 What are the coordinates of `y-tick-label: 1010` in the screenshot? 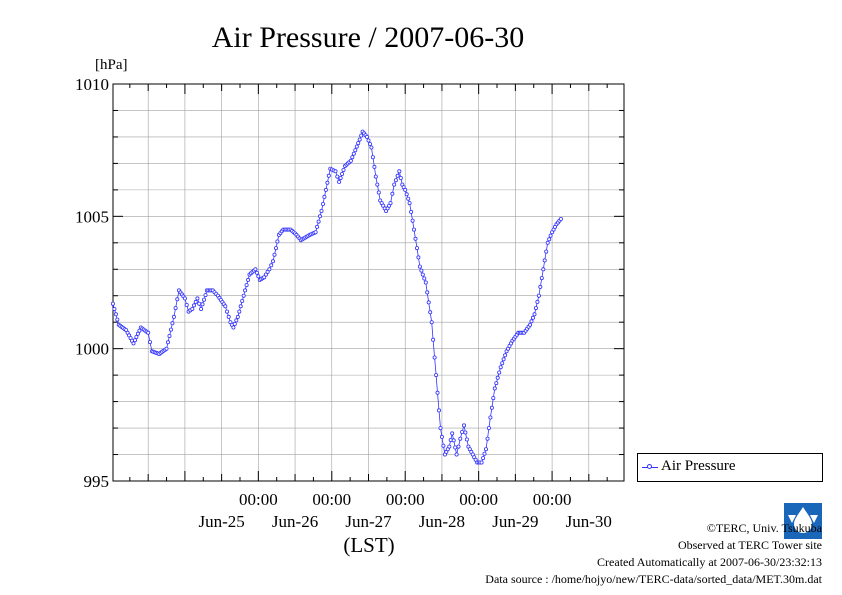 It's located at (92, 84).